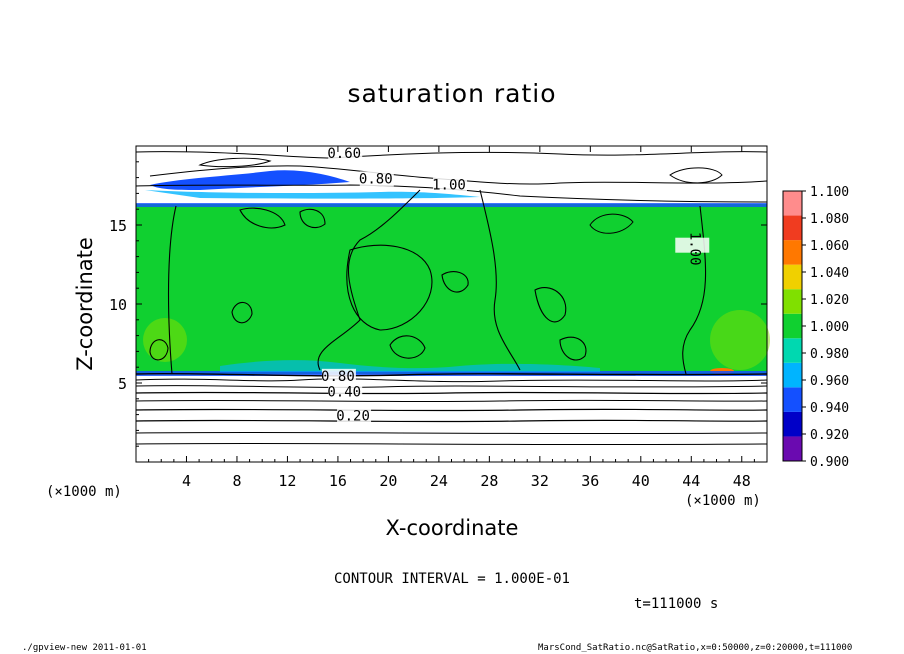 This screenshot has height=654, width=904. Describe the element at coordinates (723, 501) in the screenshot. I see `x-unit-label: (×1000 m)` at that location.